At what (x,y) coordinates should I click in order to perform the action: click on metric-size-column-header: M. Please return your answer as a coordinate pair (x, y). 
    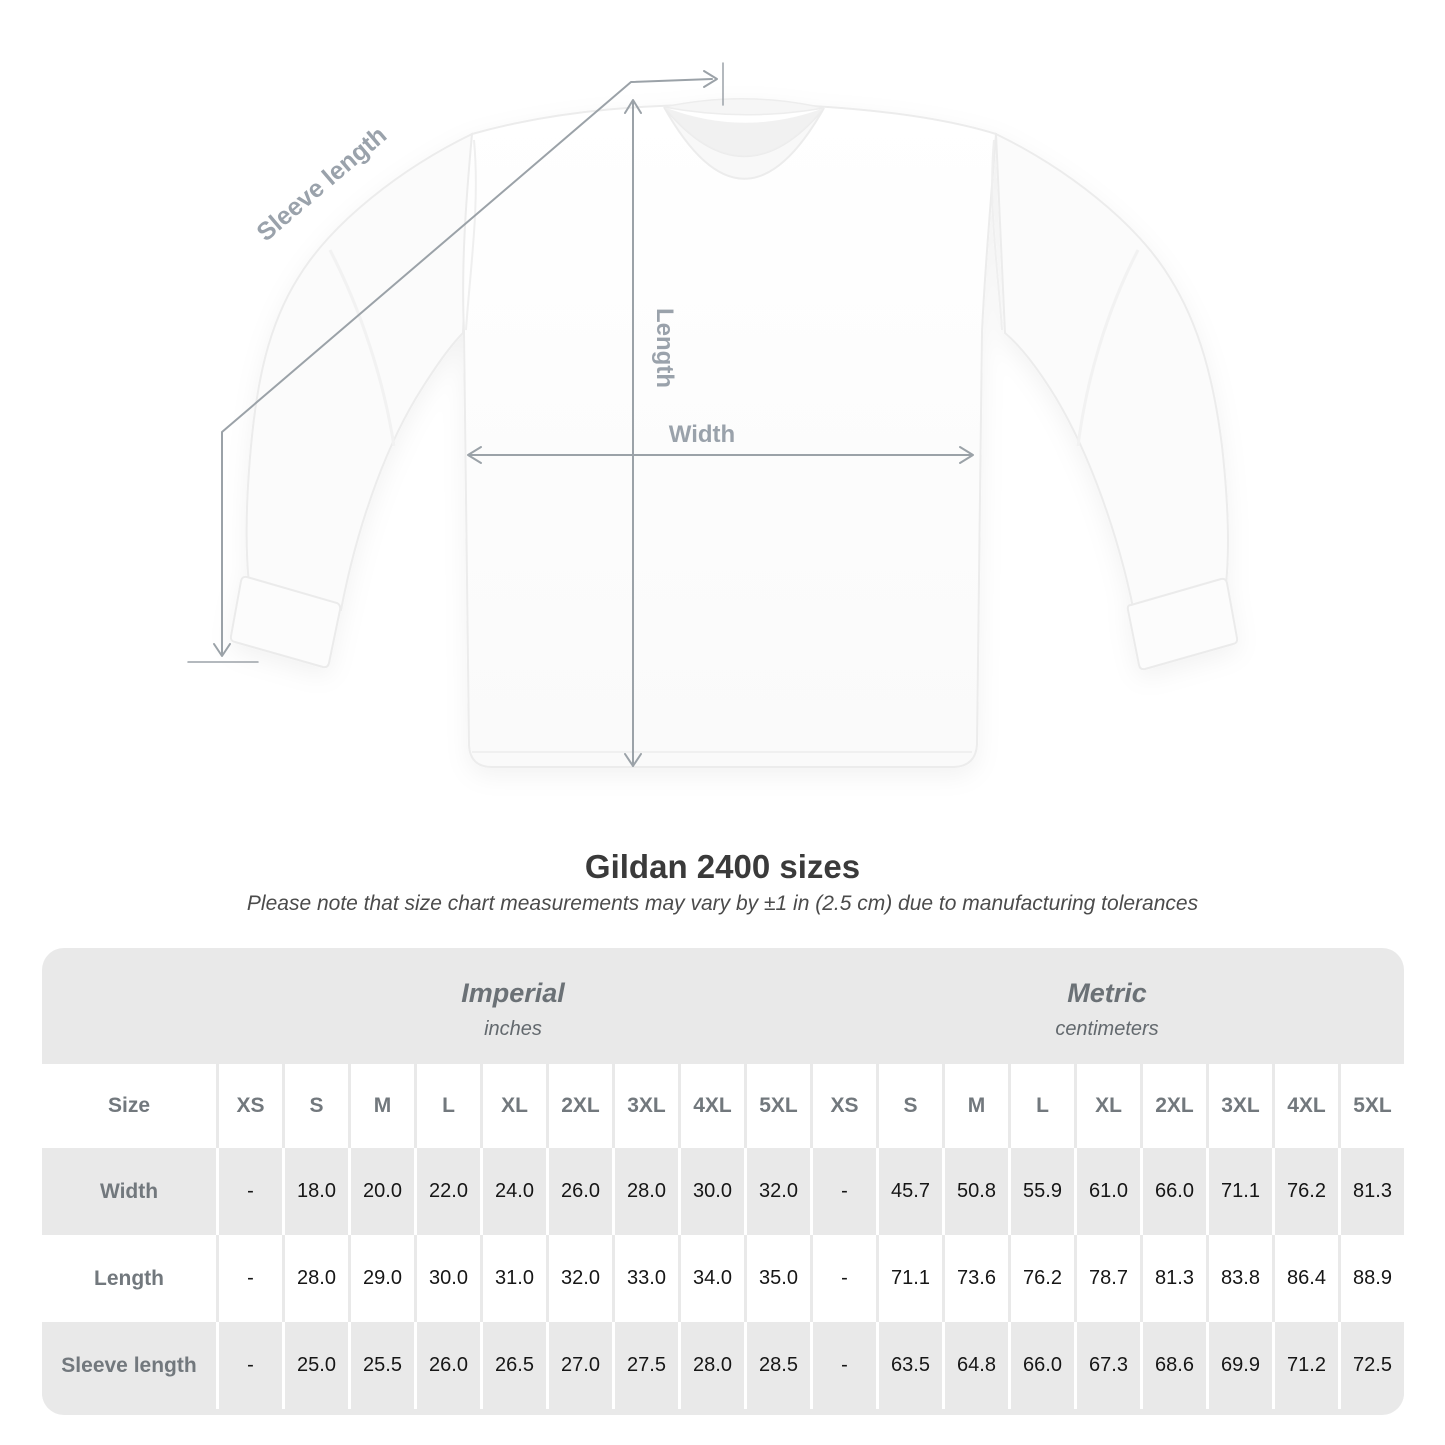
    Looking at the image, I should click on (975, 1106).